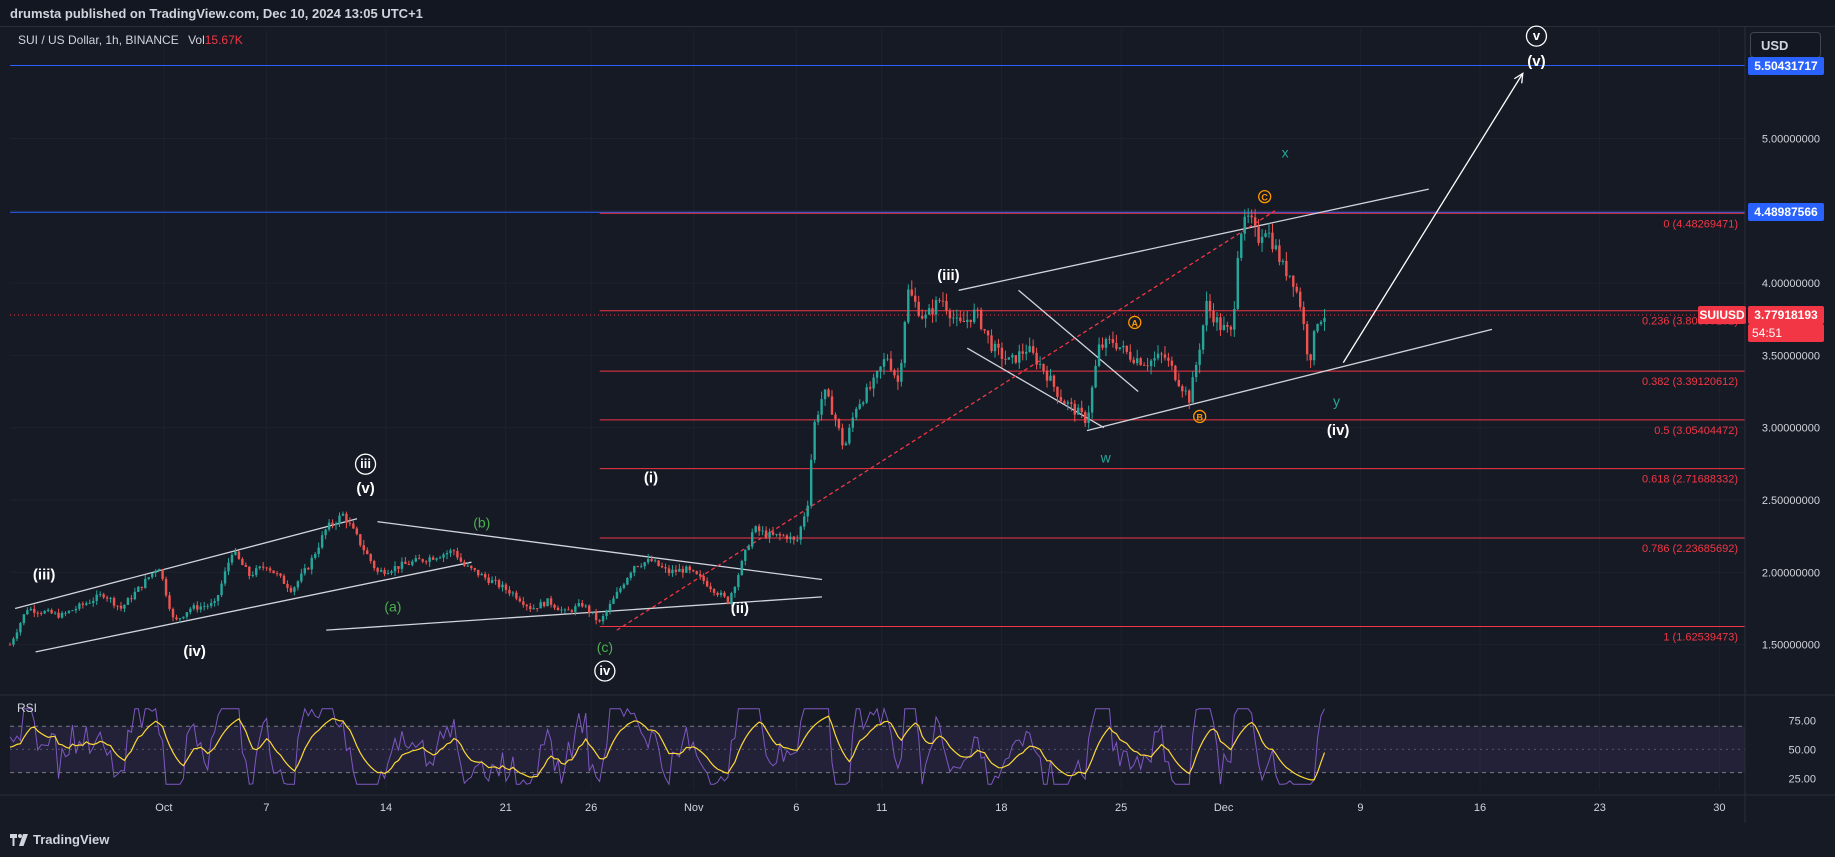  What do you see at coordinates (1791, 573) in the screenshot?
I see `price-tick-label: 2.00000000` at bounding box center [1791, 573].